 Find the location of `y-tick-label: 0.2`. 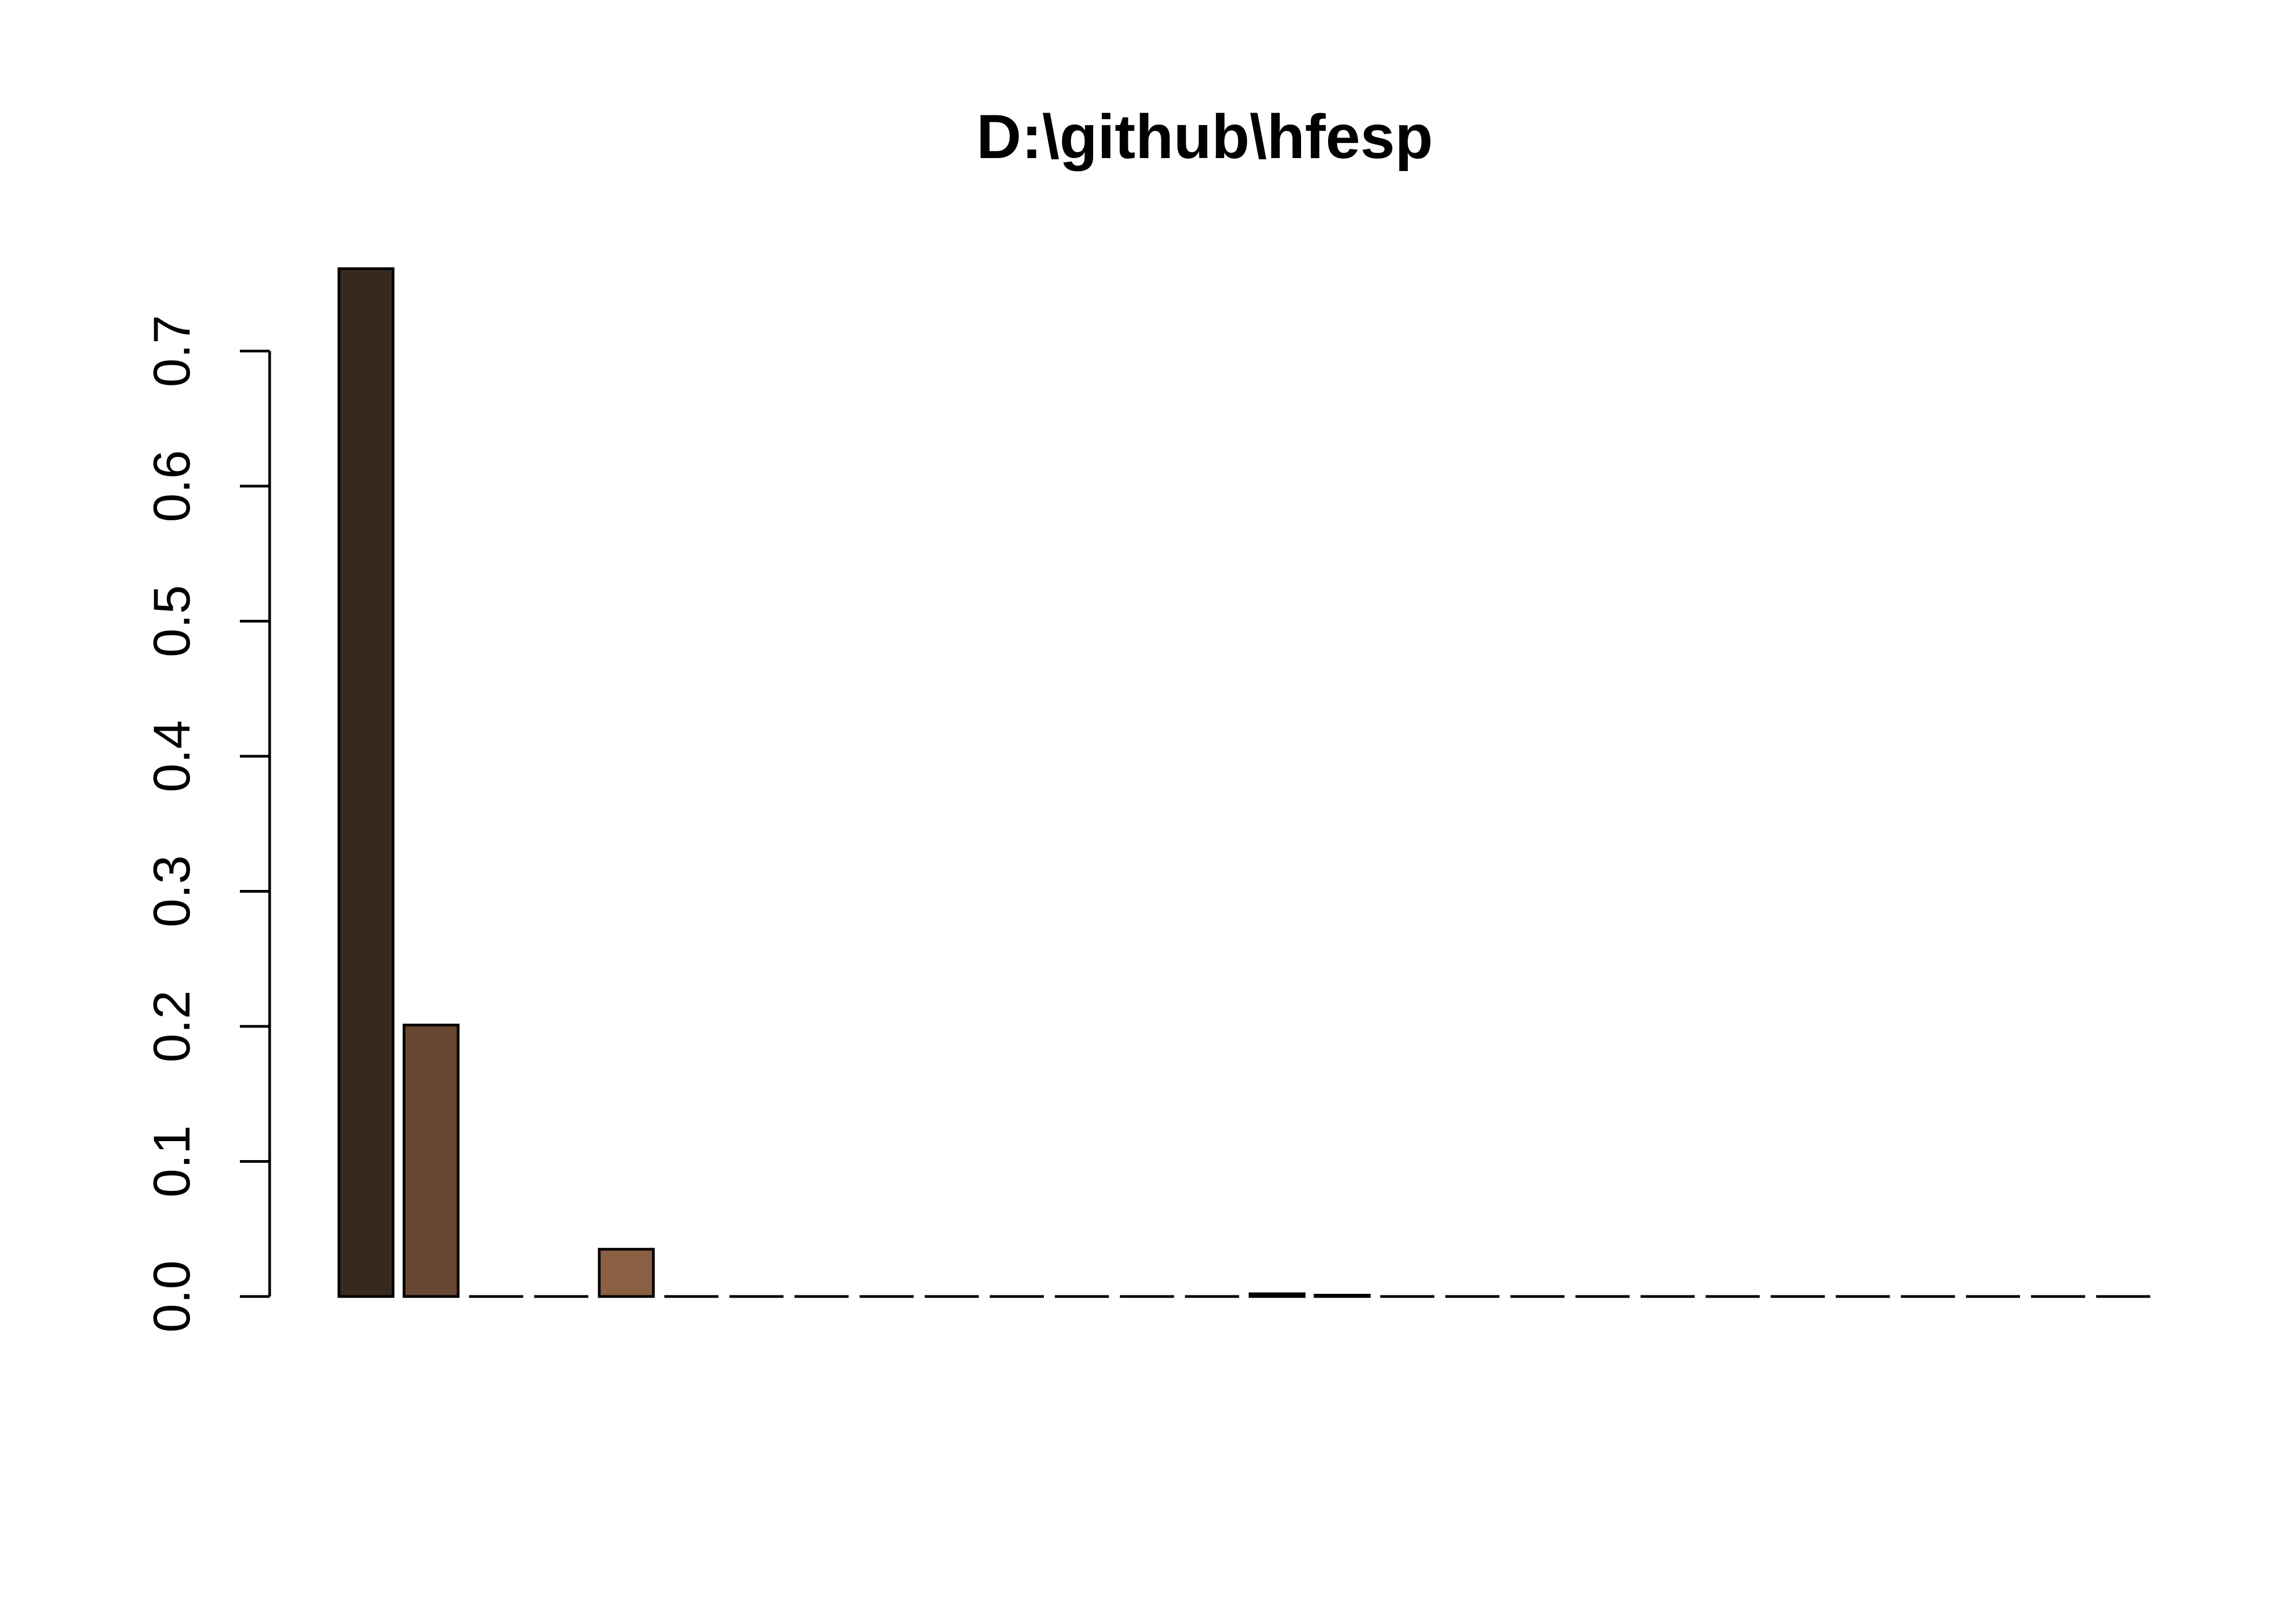

y-tick-label: 0.2 is located at coordinates (172, 1026).